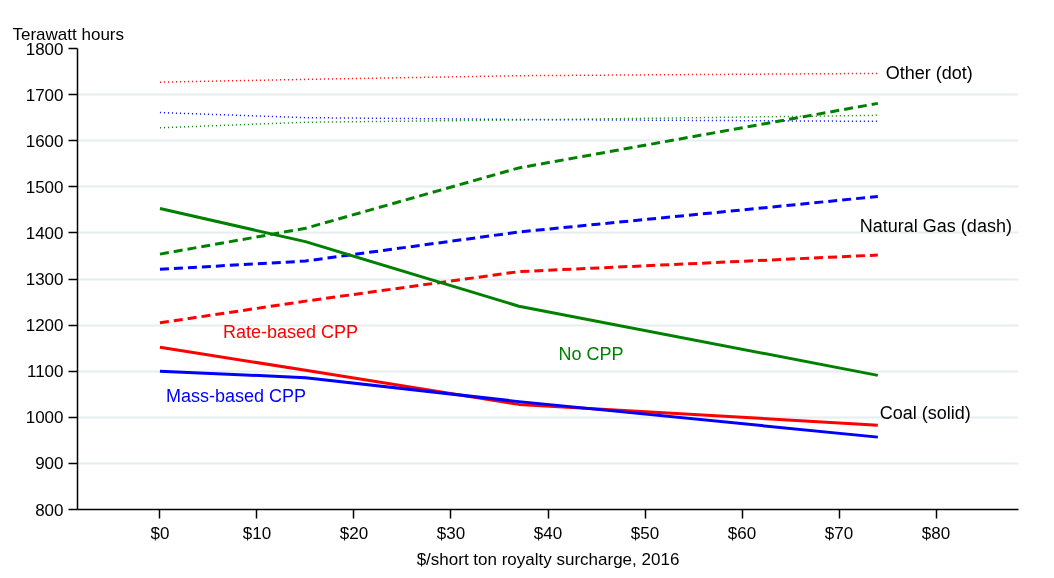 The image size is (1054, 578). What do you see at coordinates (548, 559) in the screenshot?
I see `x-axis-title: $/short ton royalty surcharge, 2016` at bounding box center [548, 559].